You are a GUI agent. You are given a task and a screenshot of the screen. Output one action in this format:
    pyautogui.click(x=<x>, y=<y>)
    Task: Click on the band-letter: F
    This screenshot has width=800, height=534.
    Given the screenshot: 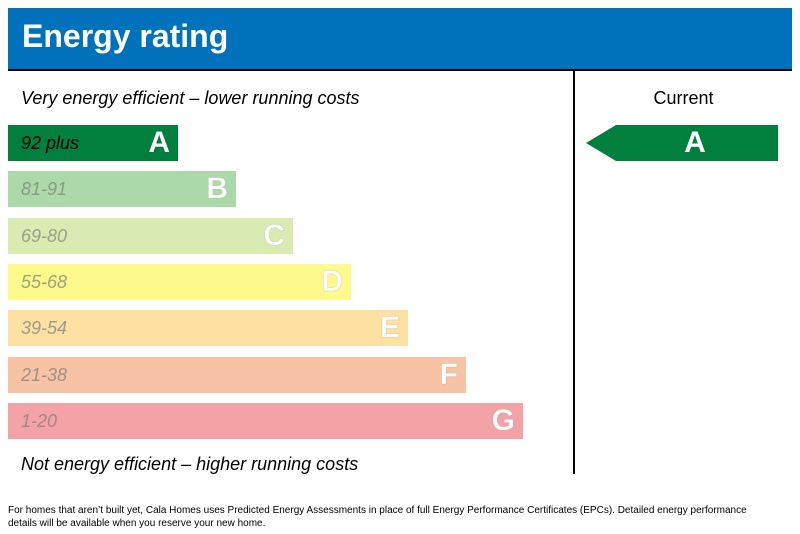 What is the action you would take?
    pyautogui.click(x=448, y=375)
    